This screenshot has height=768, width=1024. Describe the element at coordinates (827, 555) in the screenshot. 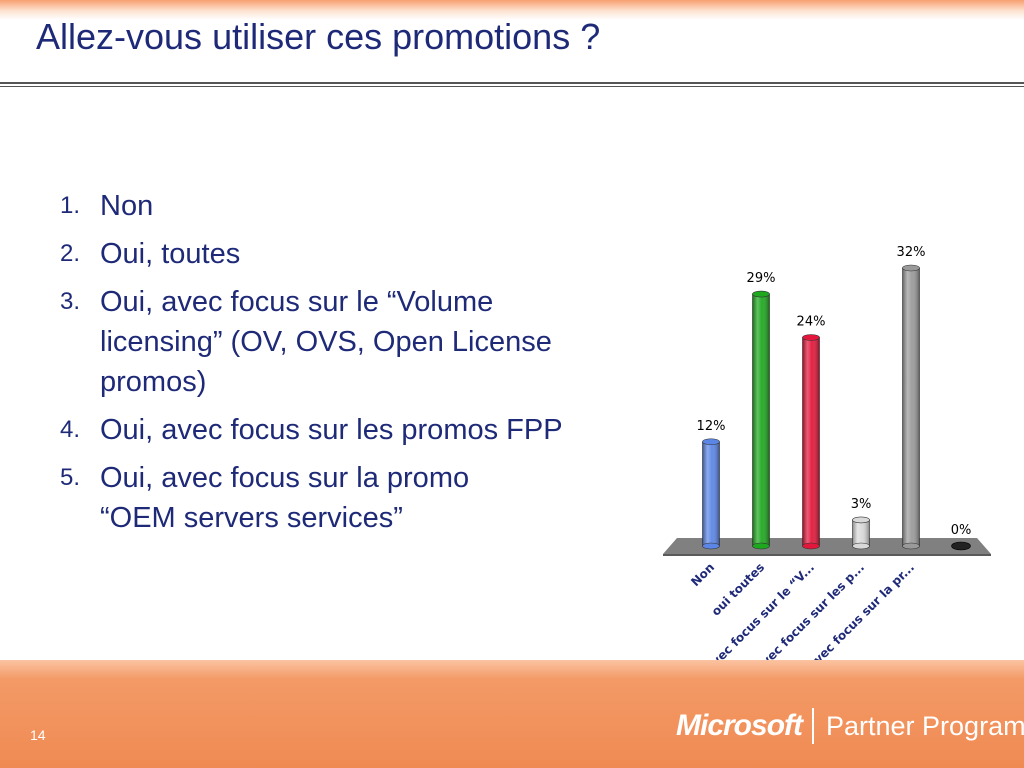

I see `chart-floor-edge` at that location.